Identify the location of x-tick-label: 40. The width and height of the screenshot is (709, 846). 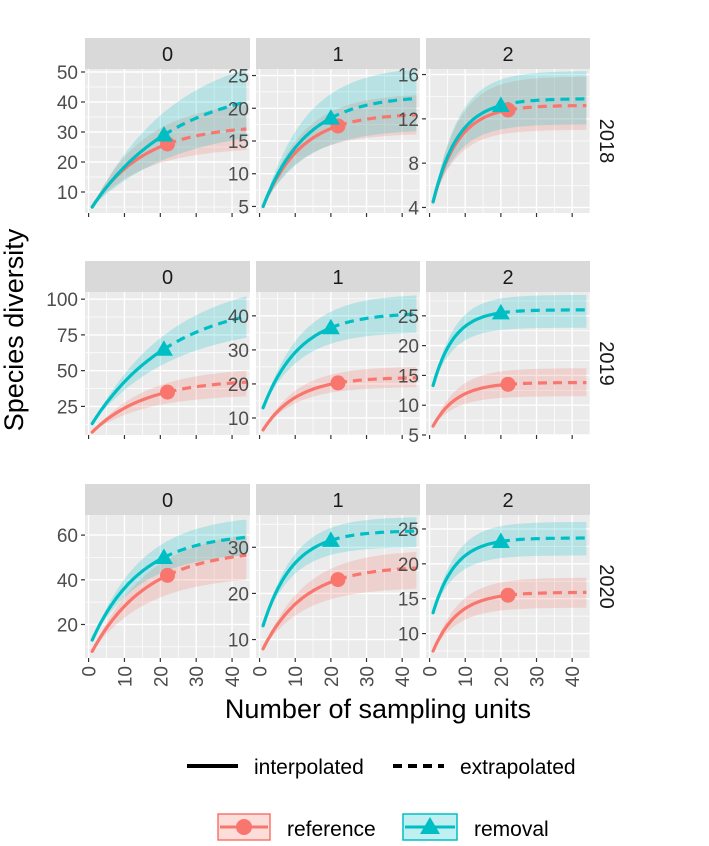
(573, 676).